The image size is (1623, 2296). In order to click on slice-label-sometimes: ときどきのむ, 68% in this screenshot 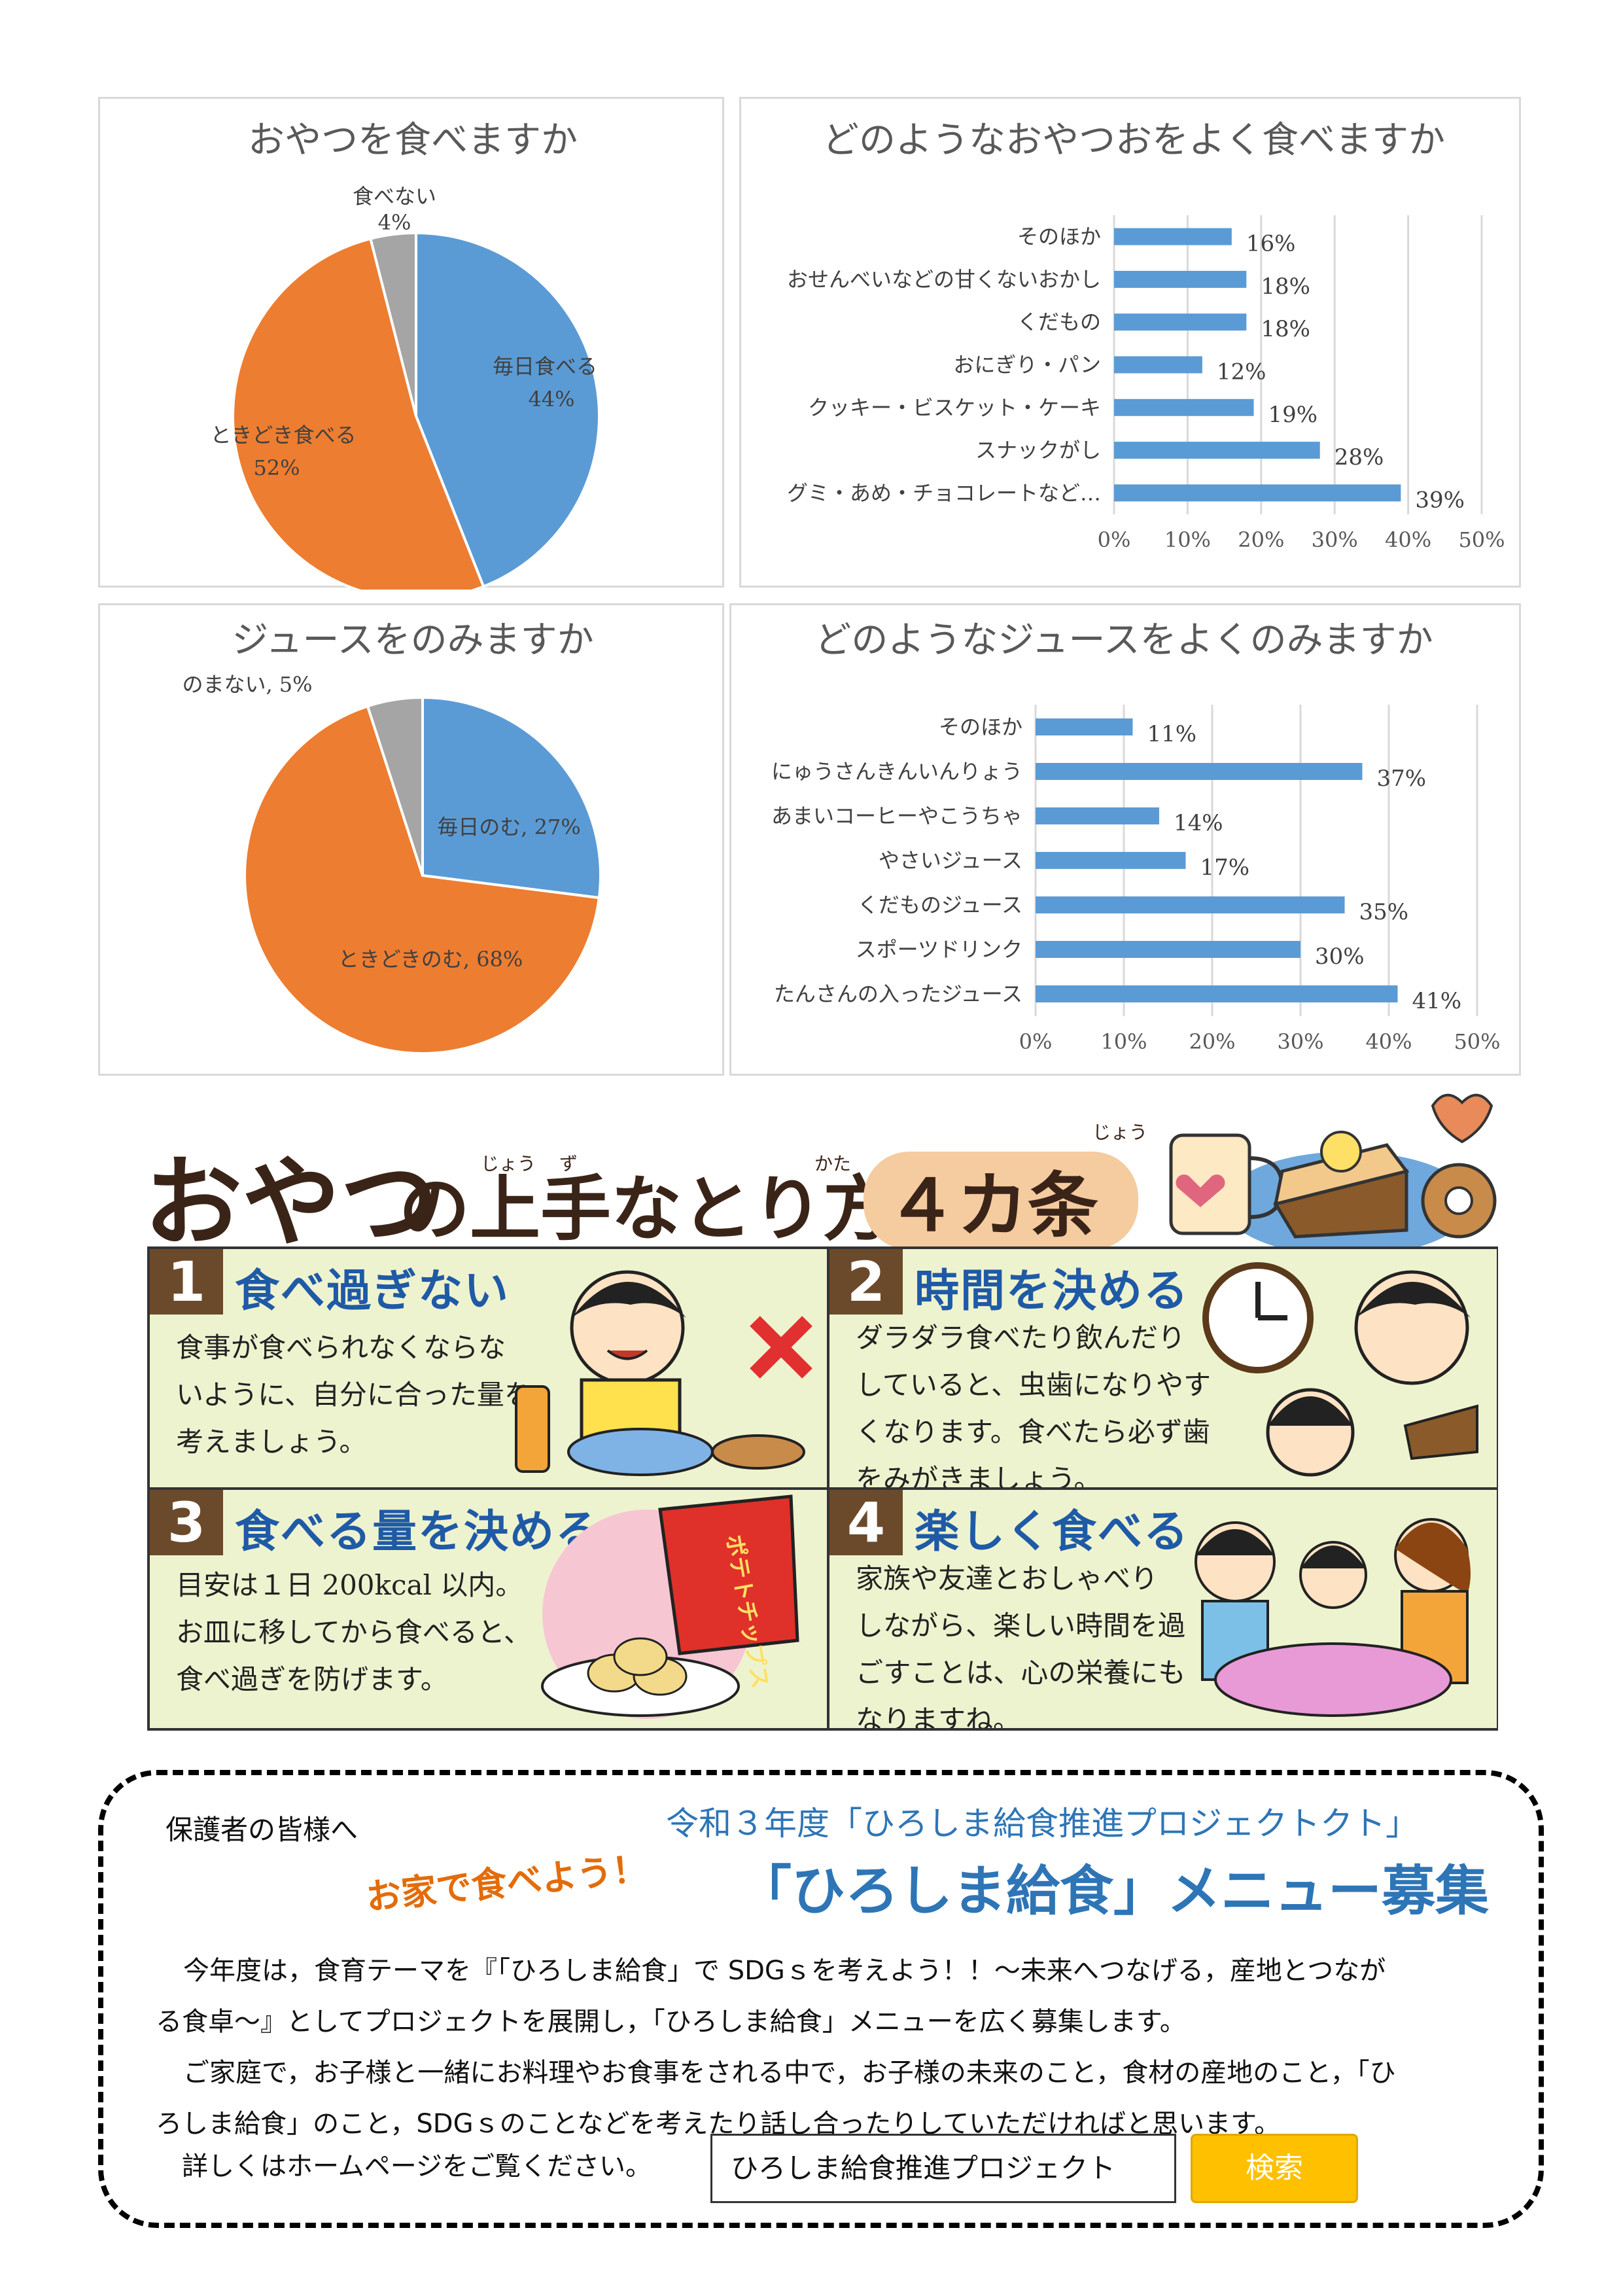, I will do `click(431, 959)`.